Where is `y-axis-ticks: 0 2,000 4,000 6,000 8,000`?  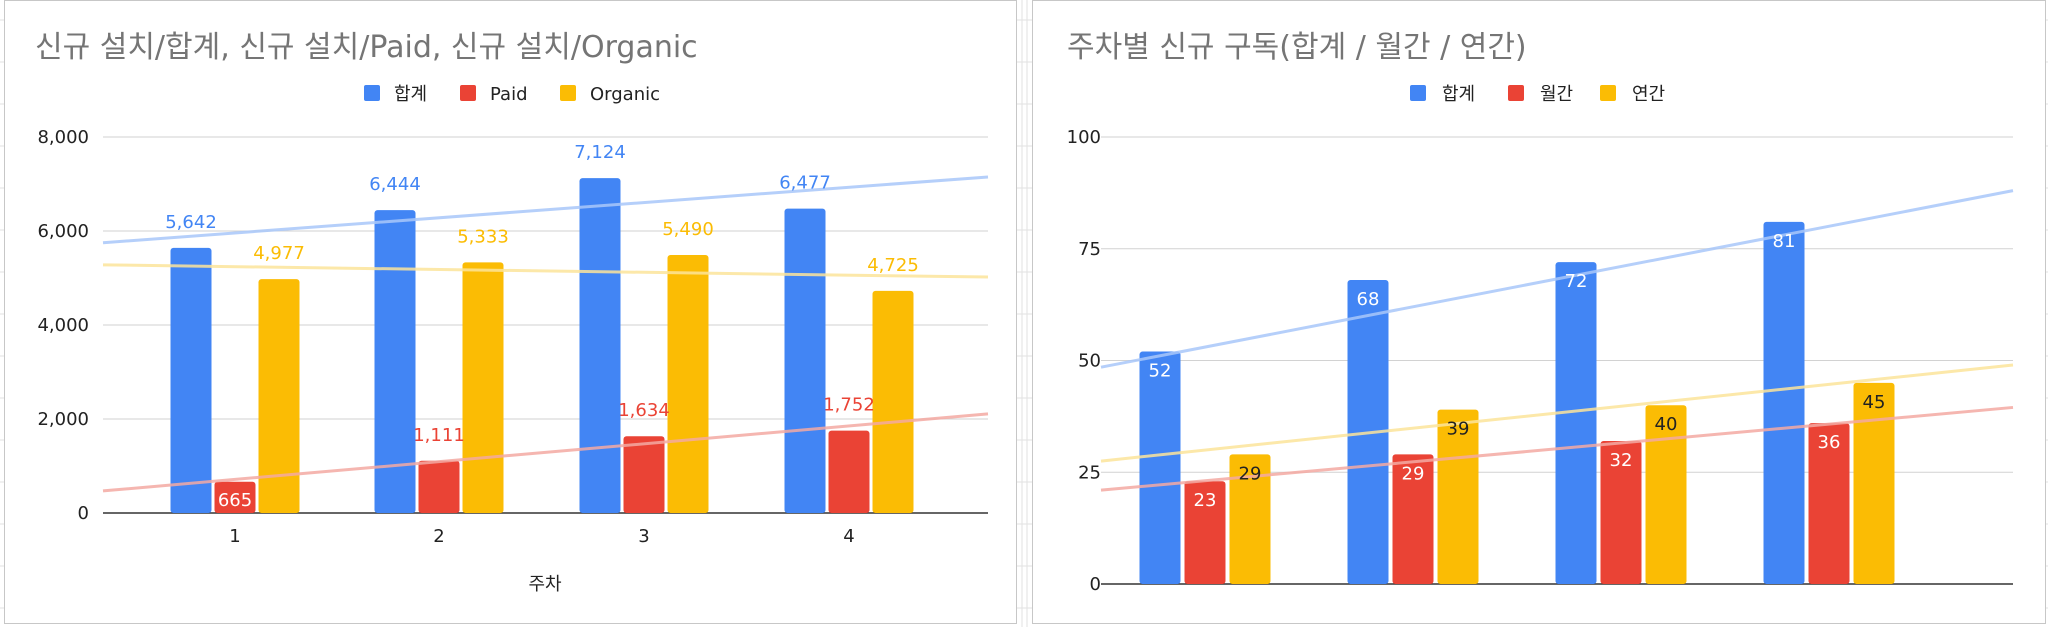 y-axis-ticks: 0 2,000 4,000 6,000 8,000 is located at coordinates (63, 325).